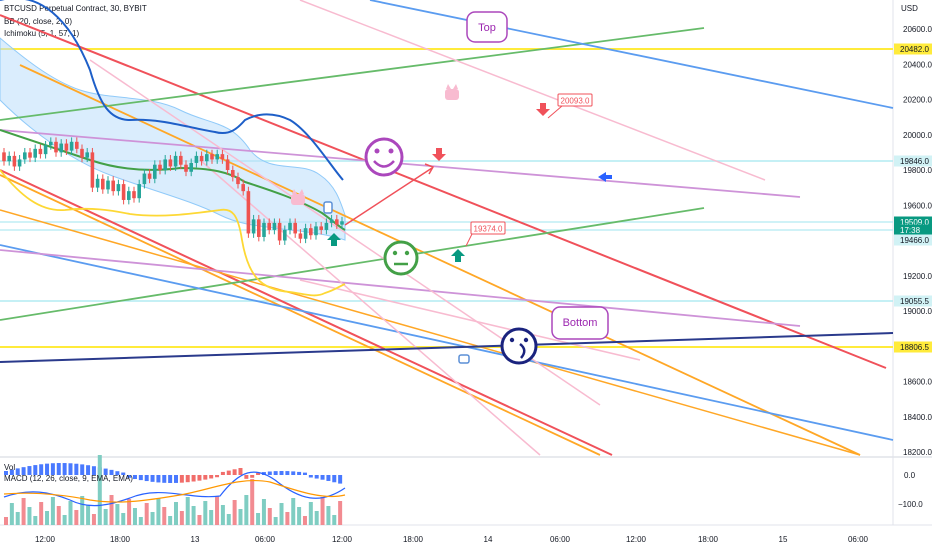  I want to click on arrow-left-icon, so click(602, 177).